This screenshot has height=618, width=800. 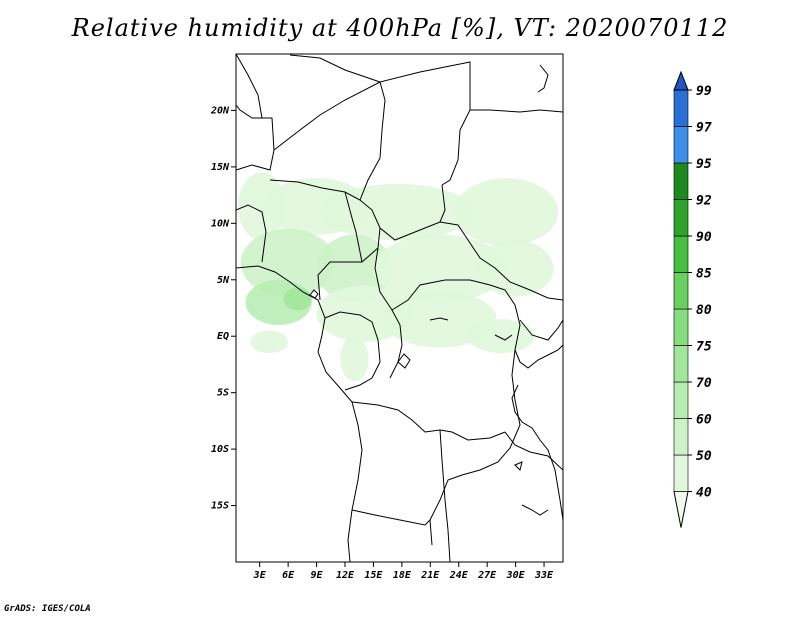 I want to click on lon-tick-label: 3E, so click(x=260, y=575).